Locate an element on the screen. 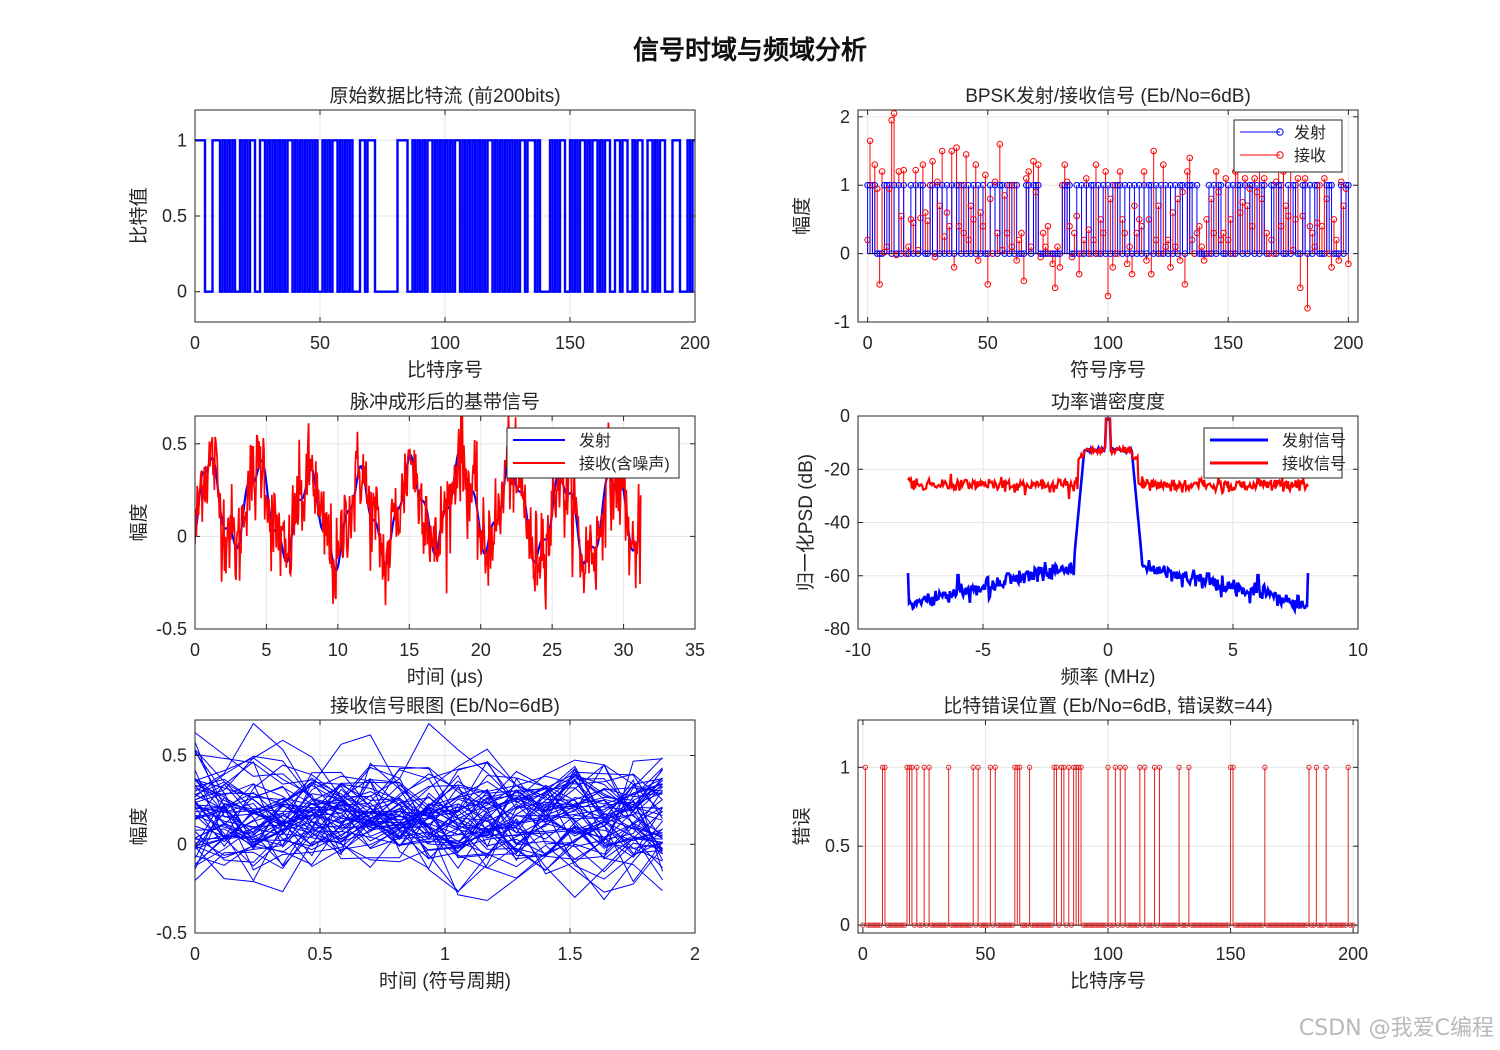  panel-title: 功率谱密度度 is located at coordinates (1108, 402).